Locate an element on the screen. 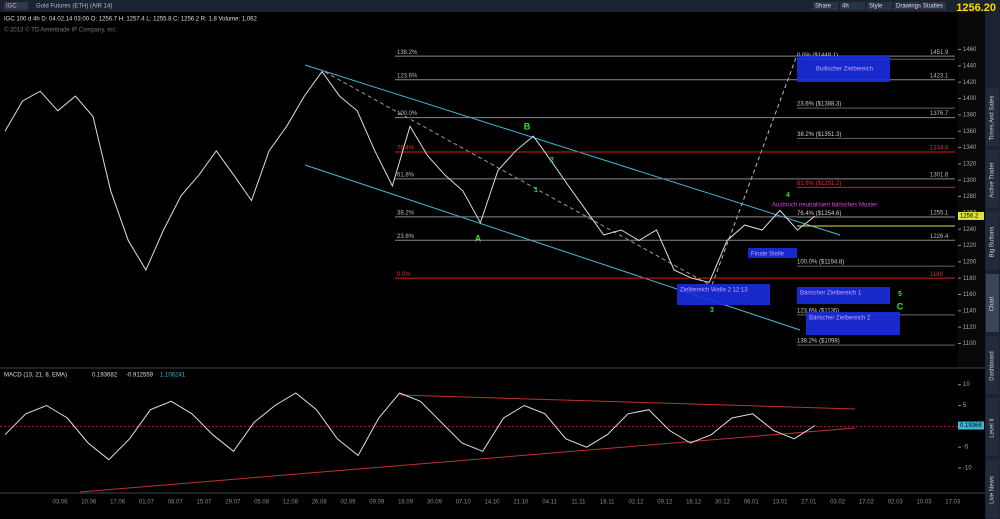 The image size is (1000, 519). side-tab-label: Active Trader is located at coordinates (993, 179).